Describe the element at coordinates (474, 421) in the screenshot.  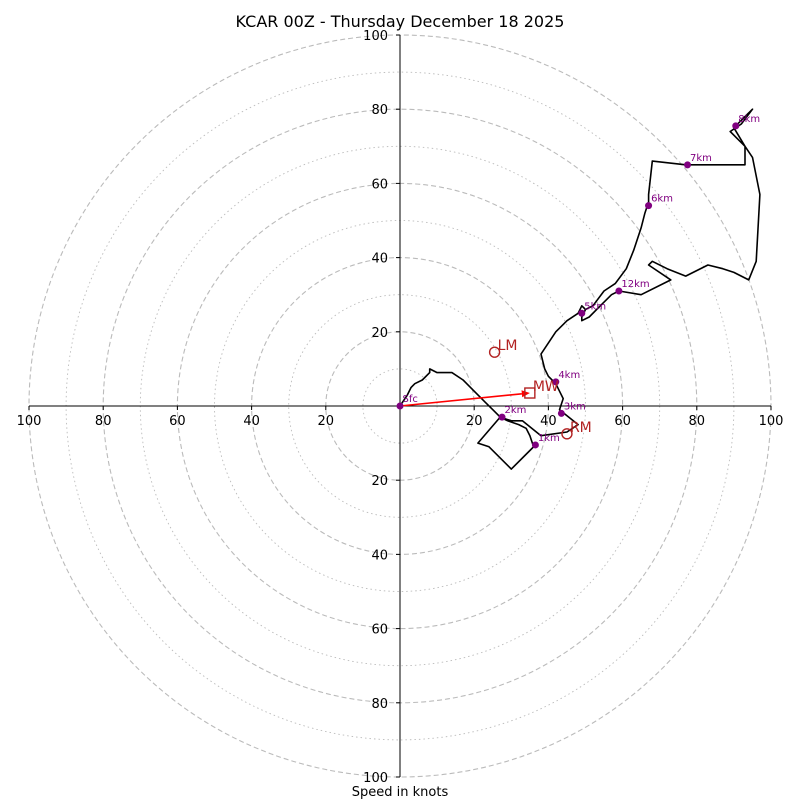
I see `tick-label-right: 20` at that location.